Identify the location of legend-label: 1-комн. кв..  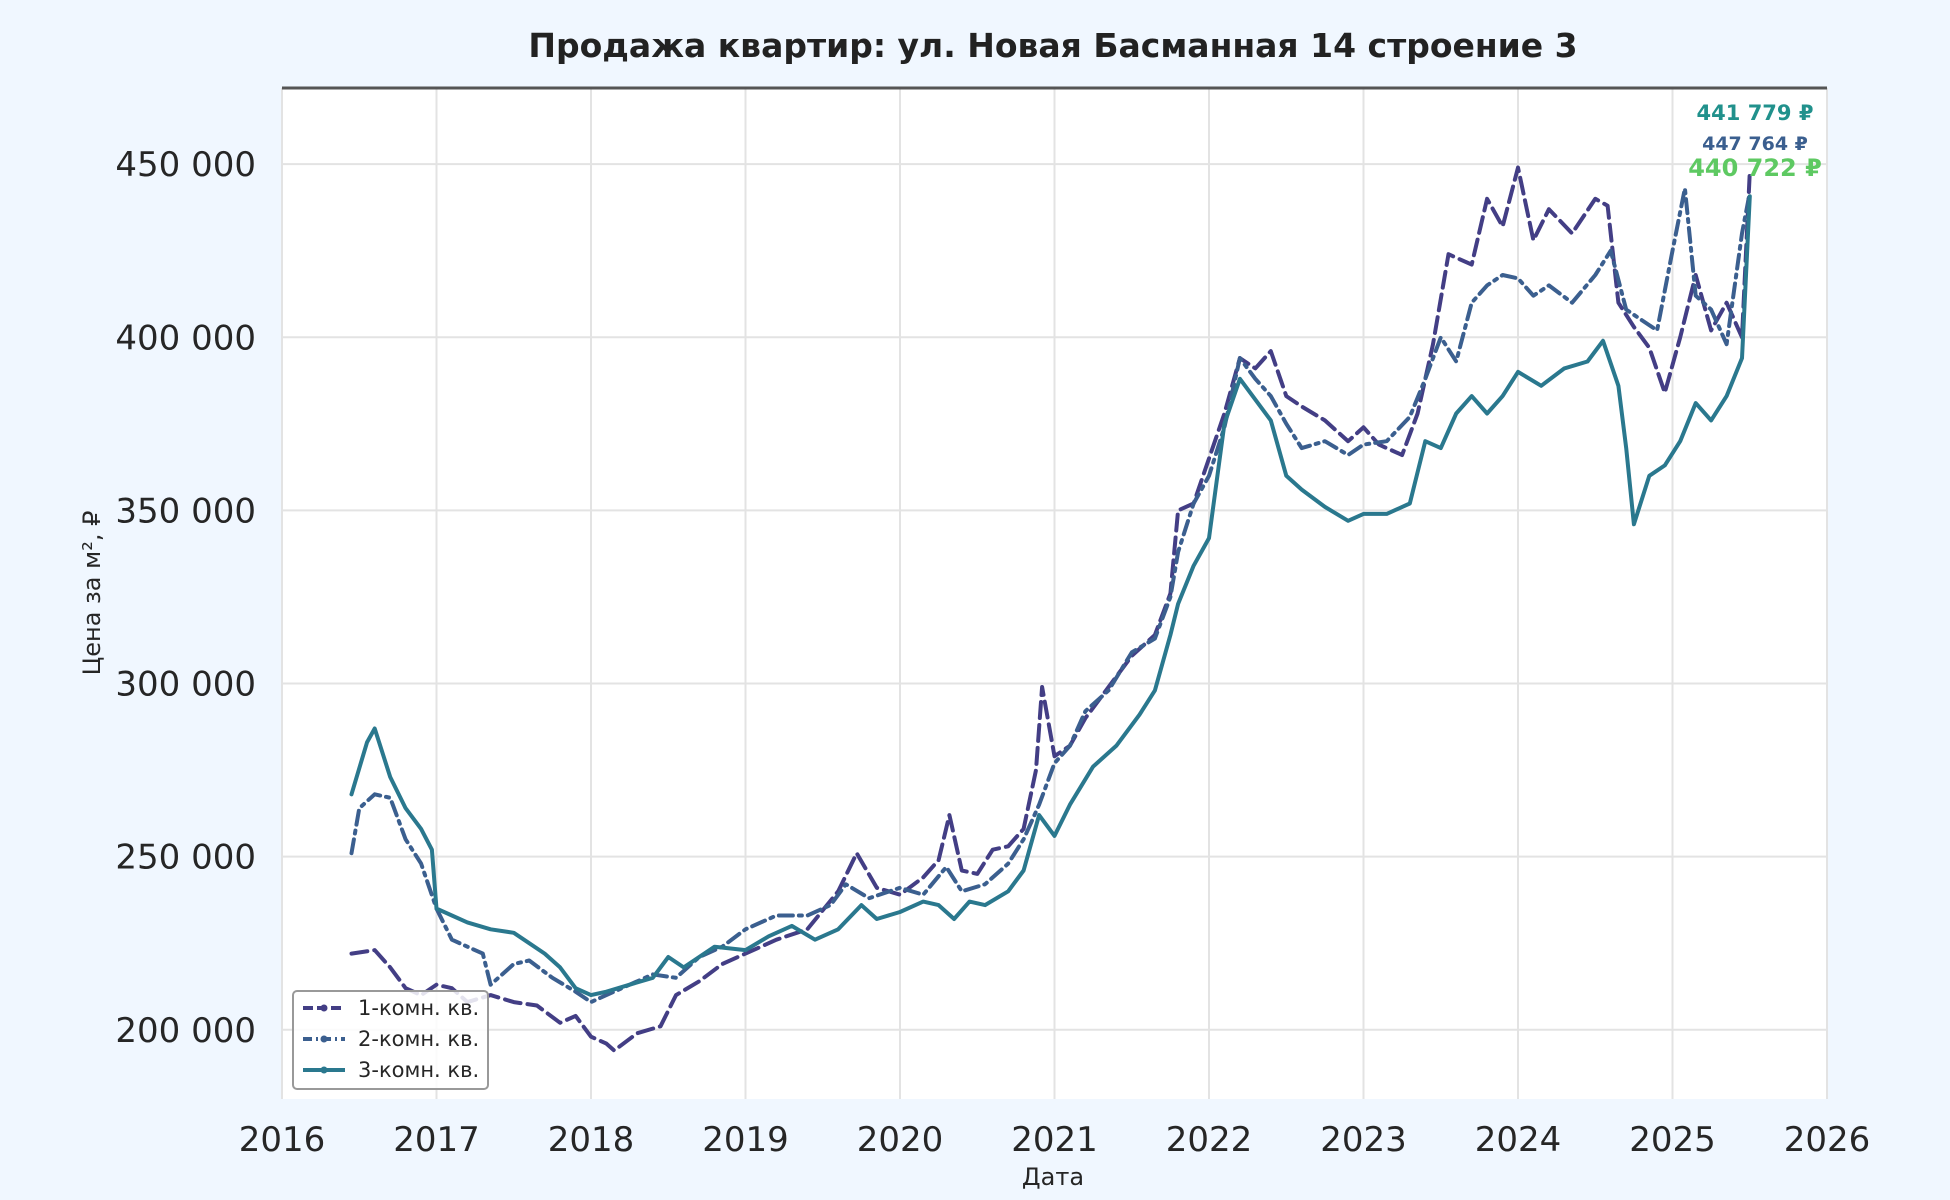
(418, 1008).